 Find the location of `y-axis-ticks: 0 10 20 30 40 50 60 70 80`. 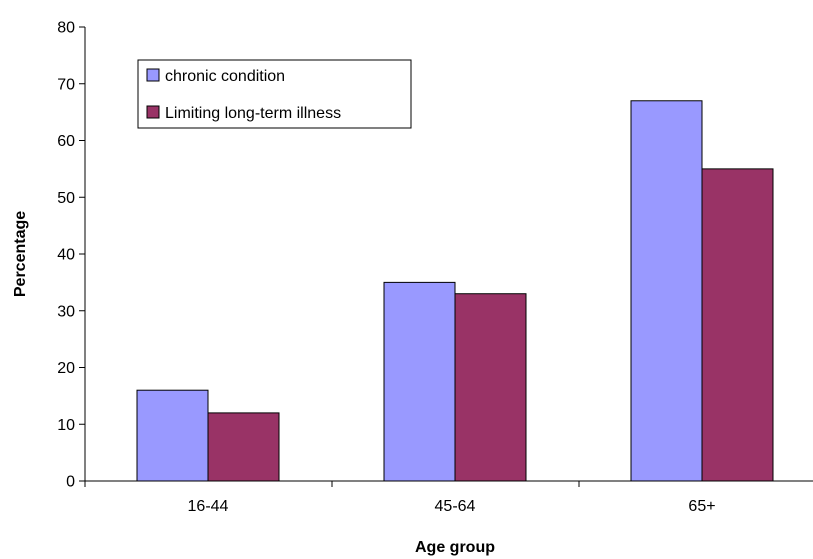

y-axis-ticks: 0 10 20 30 40 50 60 70 80 is located at coordinates (71, 255).